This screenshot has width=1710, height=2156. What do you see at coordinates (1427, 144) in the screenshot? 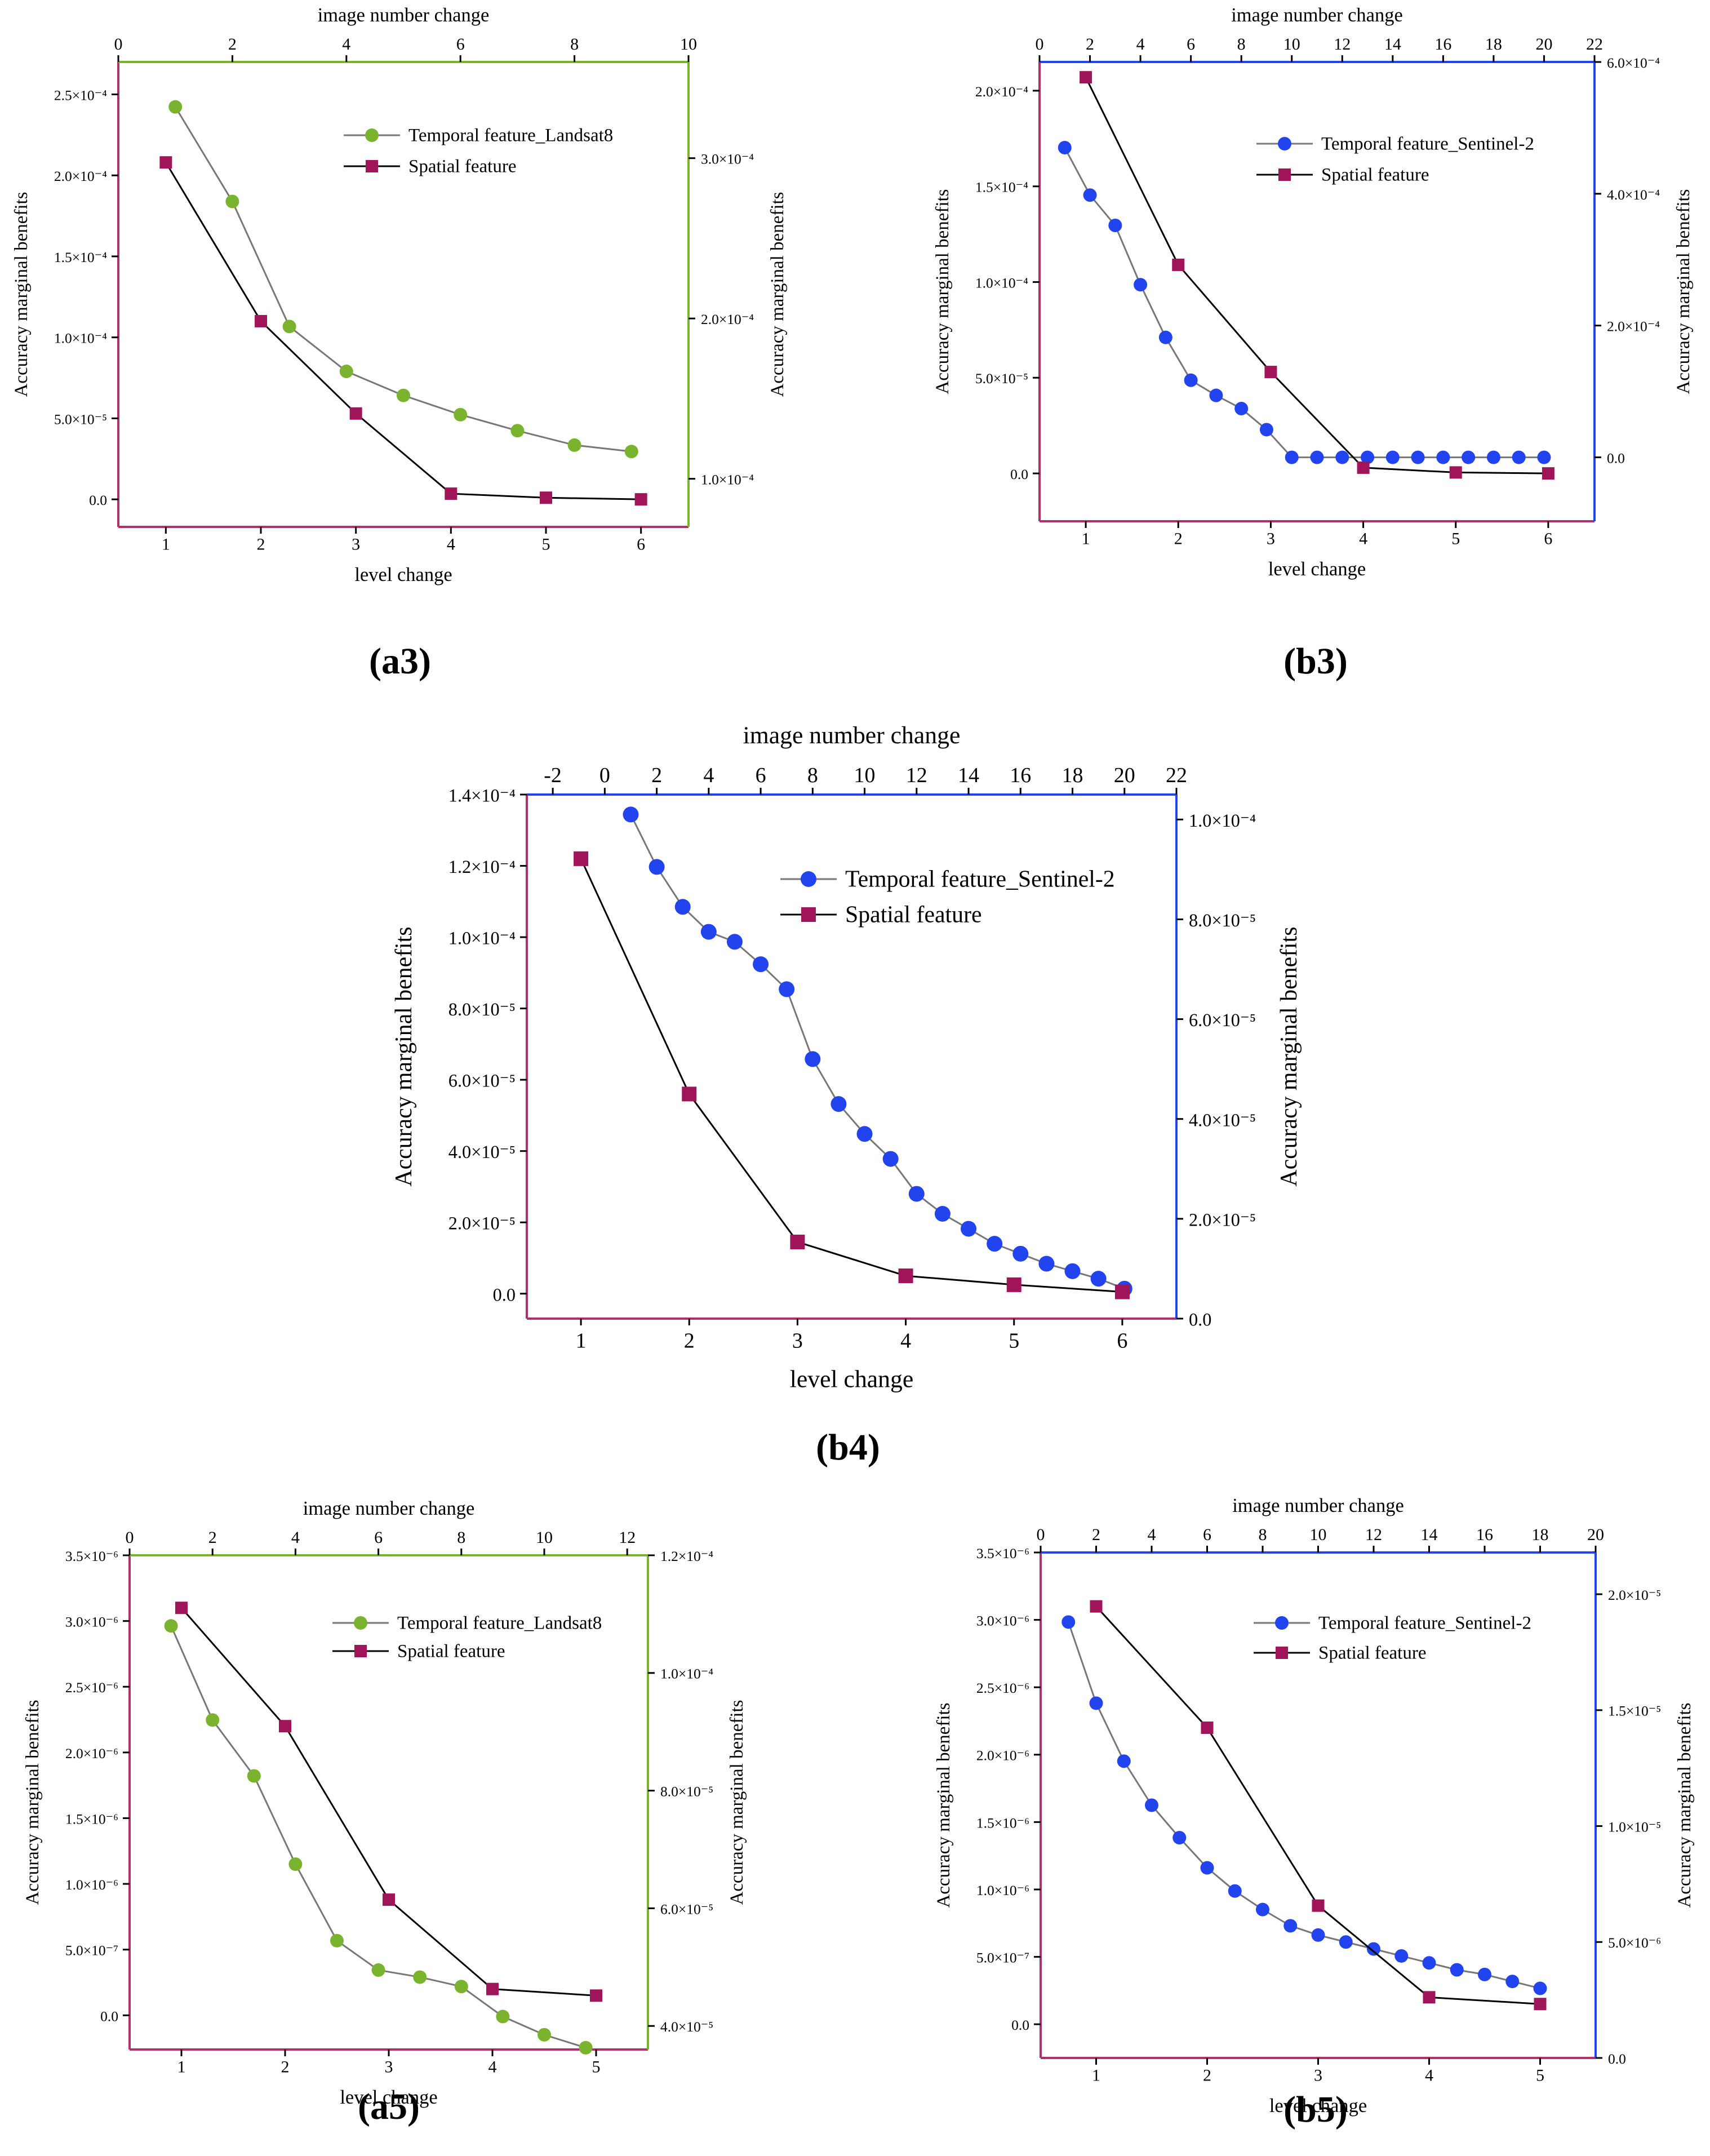
I see `legend-label: Temporal feature_Sentinel-2` at bounding box center [1427, 144].